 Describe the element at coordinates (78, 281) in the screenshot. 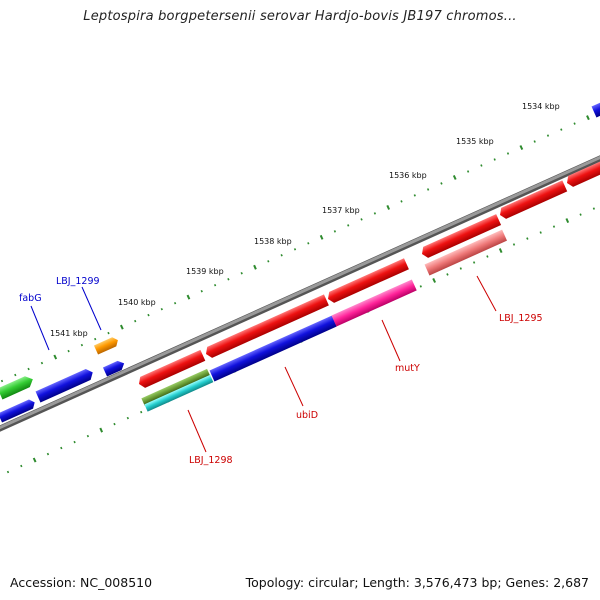

I see `gene-label-lbj1299: LBJ_1299` at that location.